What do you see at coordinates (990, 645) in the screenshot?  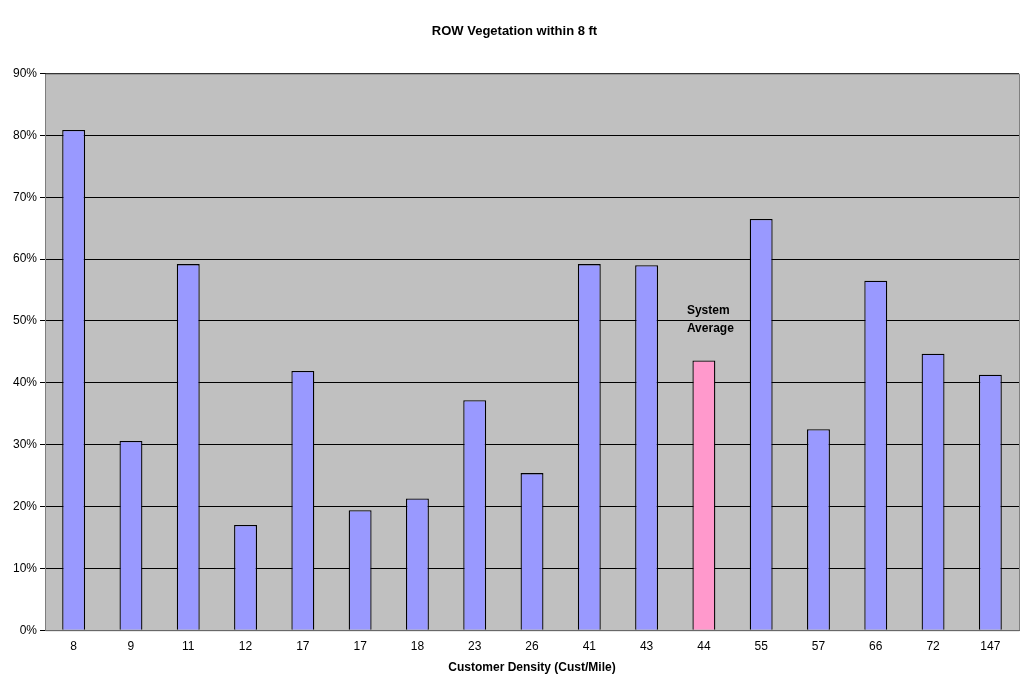 I see `x-tick-label: 147` at bounding box center [990, 645].